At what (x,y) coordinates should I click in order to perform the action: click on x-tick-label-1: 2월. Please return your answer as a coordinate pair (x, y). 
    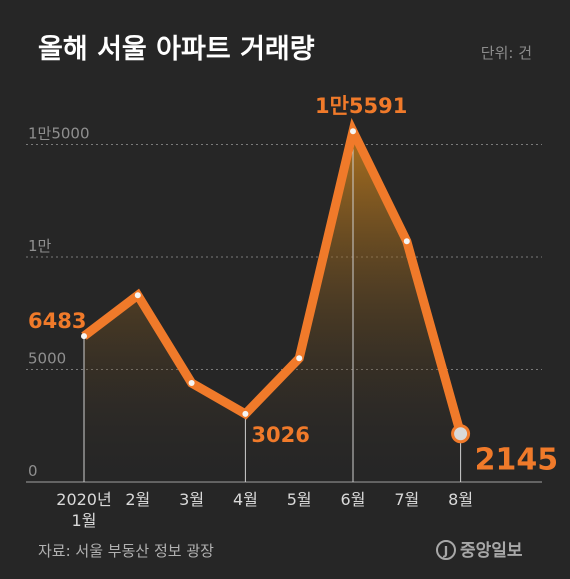
    Looking at the image, I should click on (137, 499).